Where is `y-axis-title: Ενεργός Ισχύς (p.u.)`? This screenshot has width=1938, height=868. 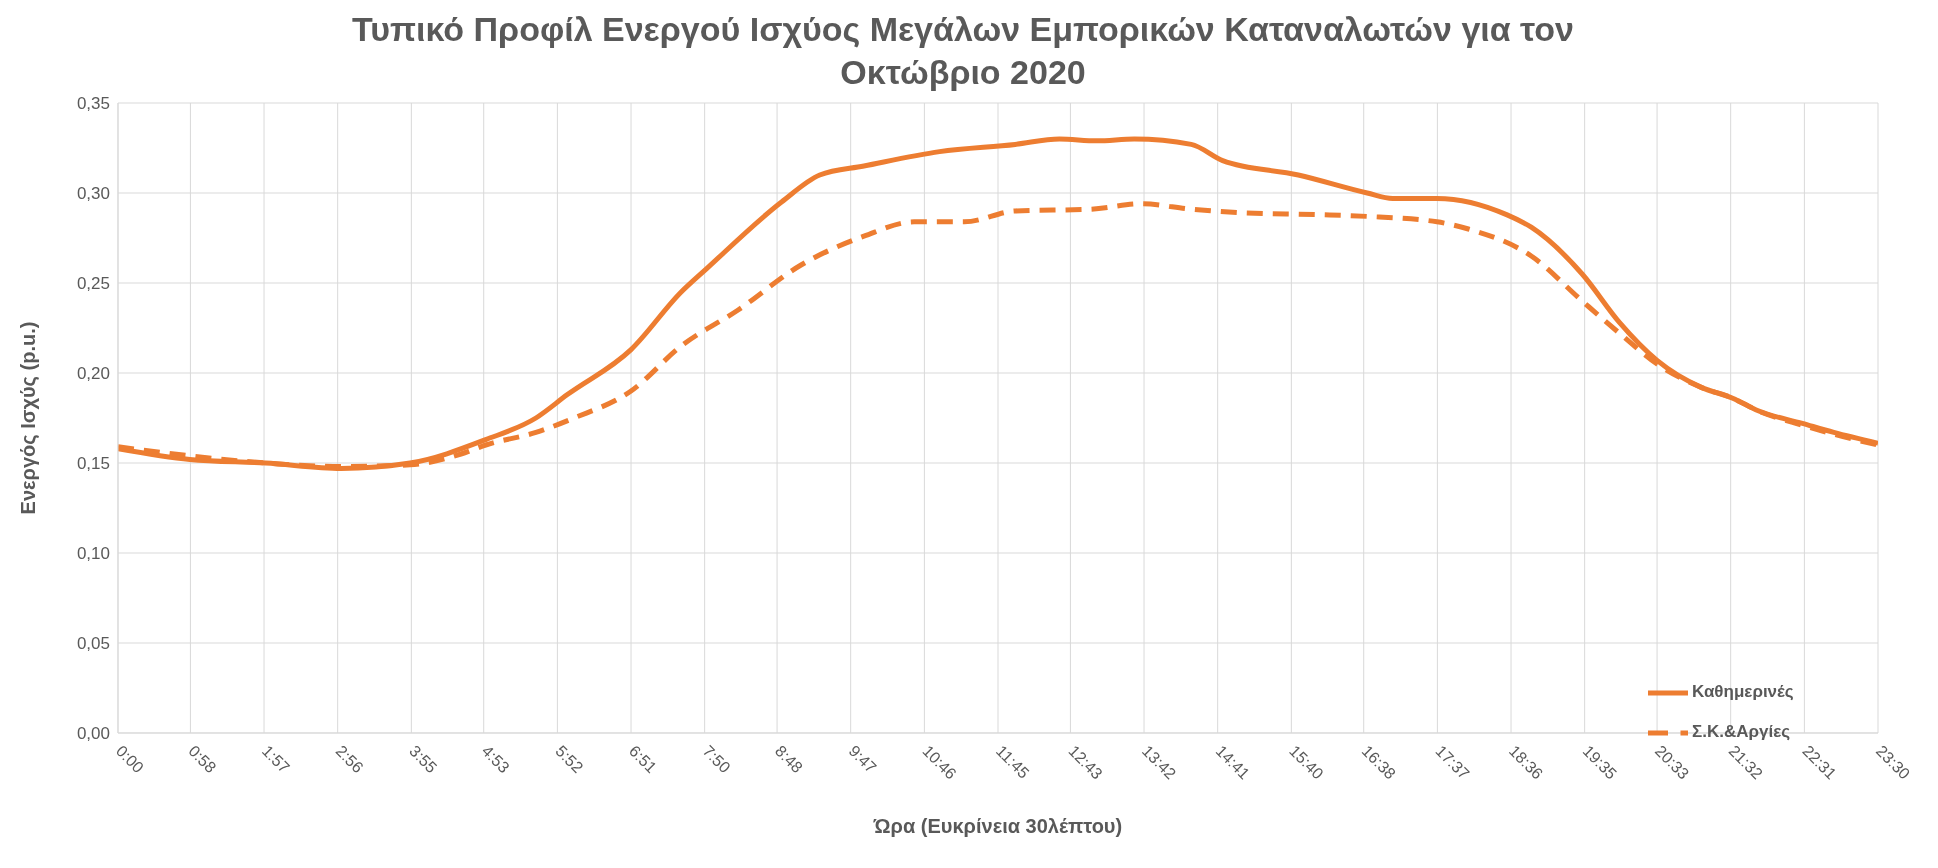 y-axis-title: Ενεργός Ισχύς (p.u.) is located at coordinates (28, 418).